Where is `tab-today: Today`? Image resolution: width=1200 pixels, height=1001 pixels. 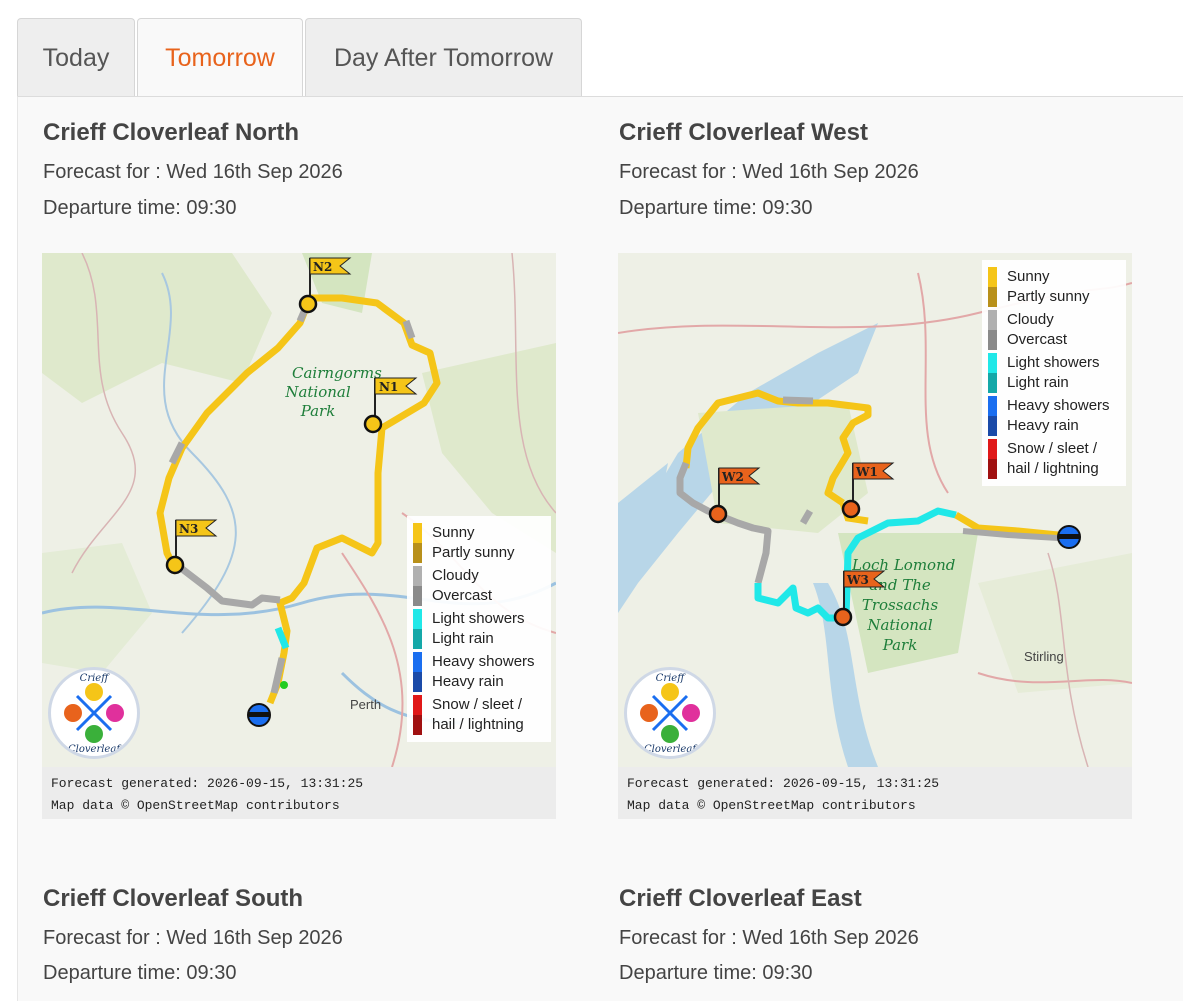 tab-today: Today is located at coordinates (76, 57).